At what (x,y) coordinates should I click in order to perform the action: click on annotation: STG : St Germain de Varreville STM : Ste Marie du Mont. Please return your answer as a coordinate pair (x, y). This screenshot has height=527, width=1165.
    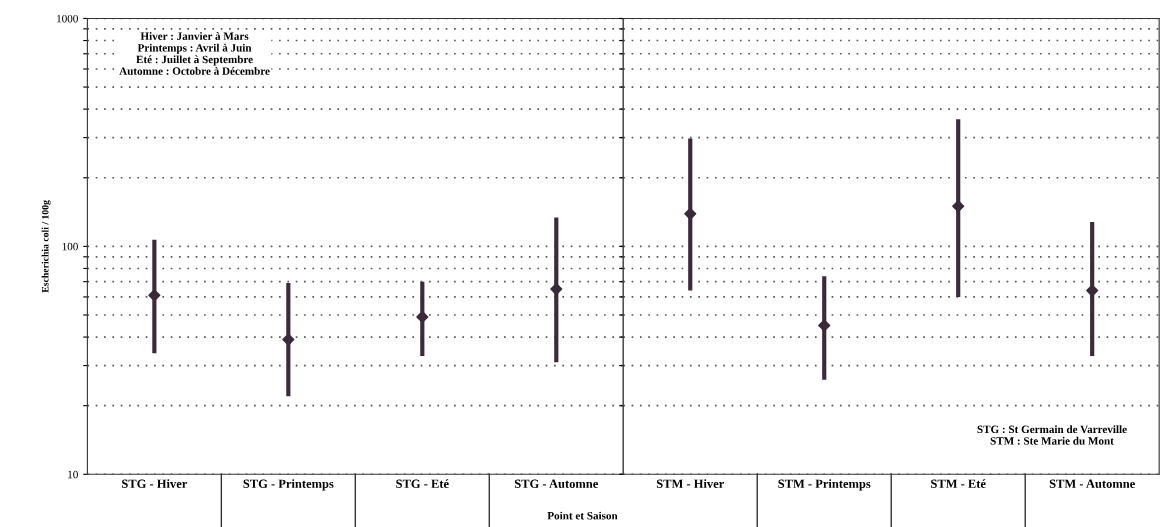
    Looking at the image, I should click on (1052, 435).